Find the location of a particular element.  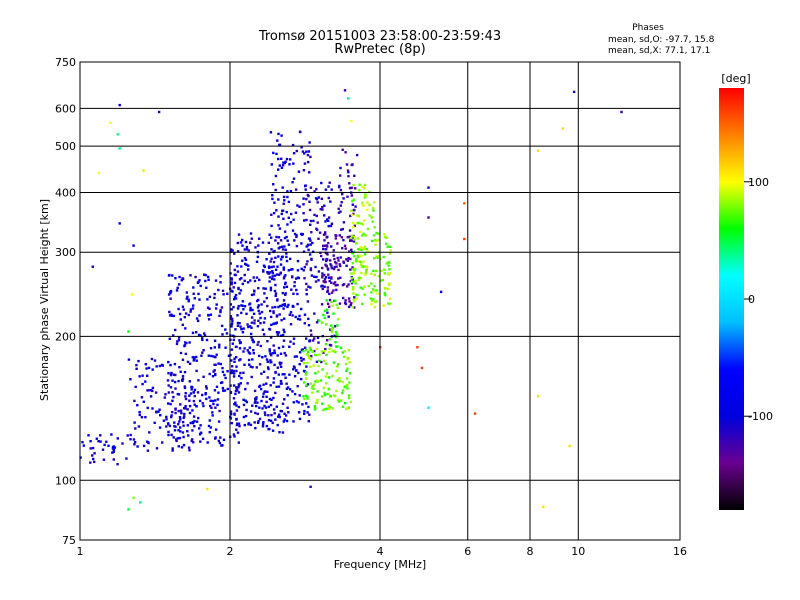

x-tick-label: 16 is located at coordinates (680, 551).